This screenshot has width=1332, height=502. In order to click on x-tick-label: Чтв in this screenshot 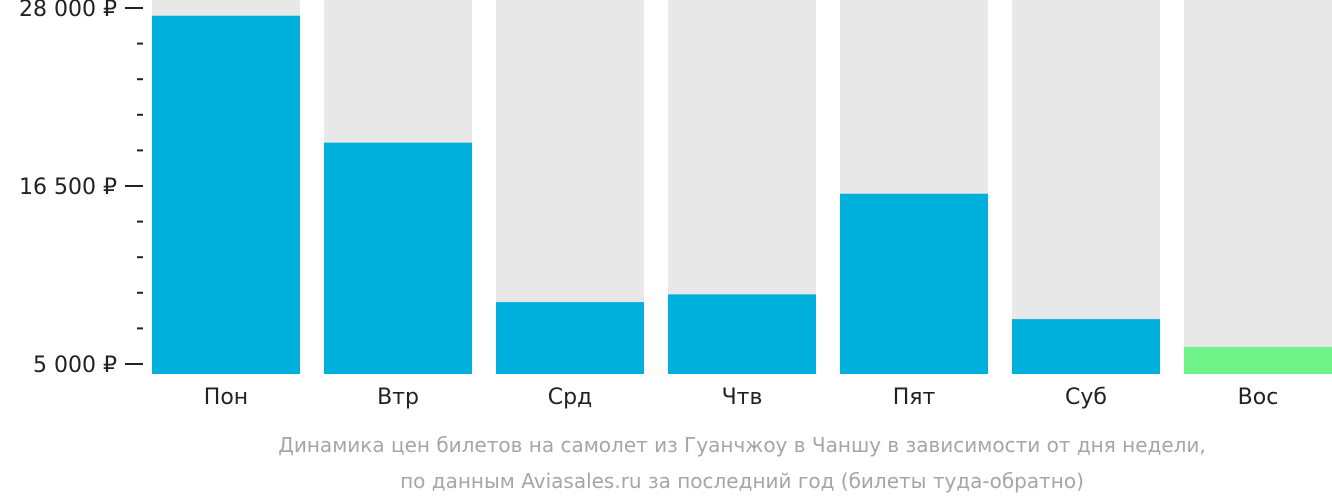, I will do `click(742, 397)`.